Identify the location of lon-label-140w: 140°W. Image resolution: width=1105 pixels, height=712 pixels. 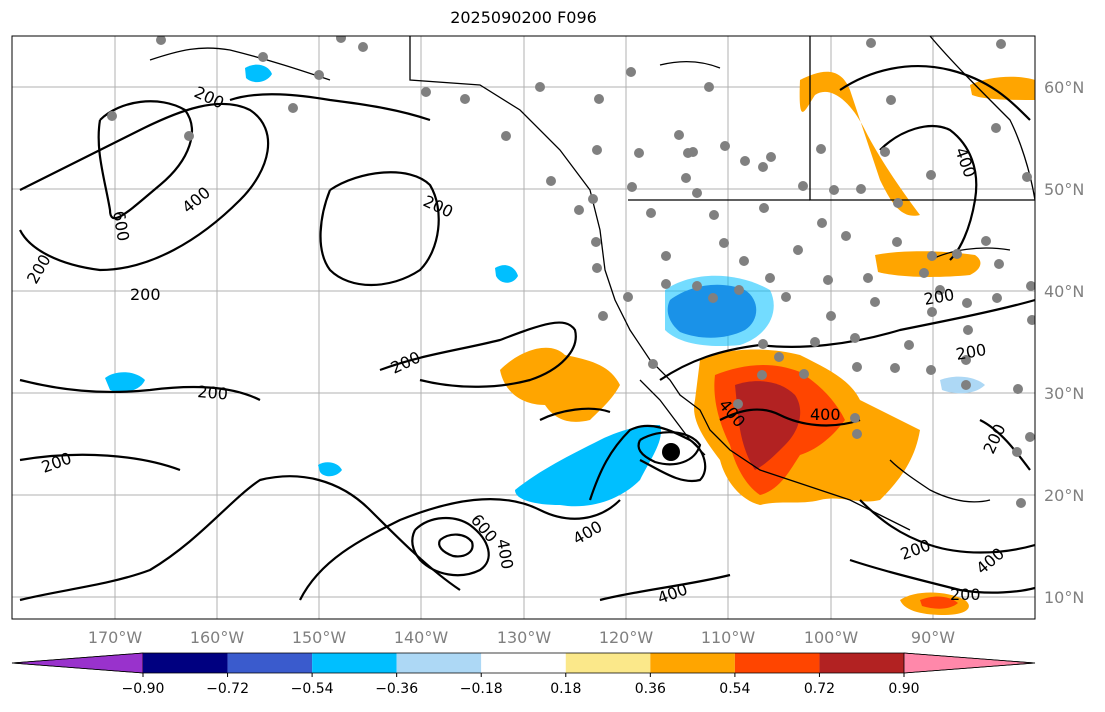
(421, 637).